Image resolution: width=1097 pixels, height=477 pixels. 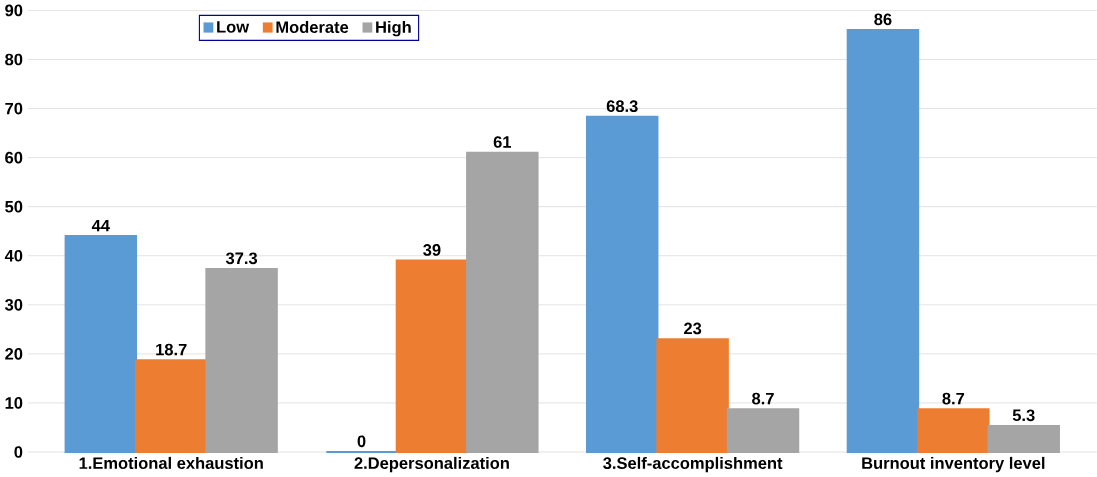 What do you see at coordinates (432, 250) in the screenshot?
I see `data-label: 39` at bounding box center [432, 250].